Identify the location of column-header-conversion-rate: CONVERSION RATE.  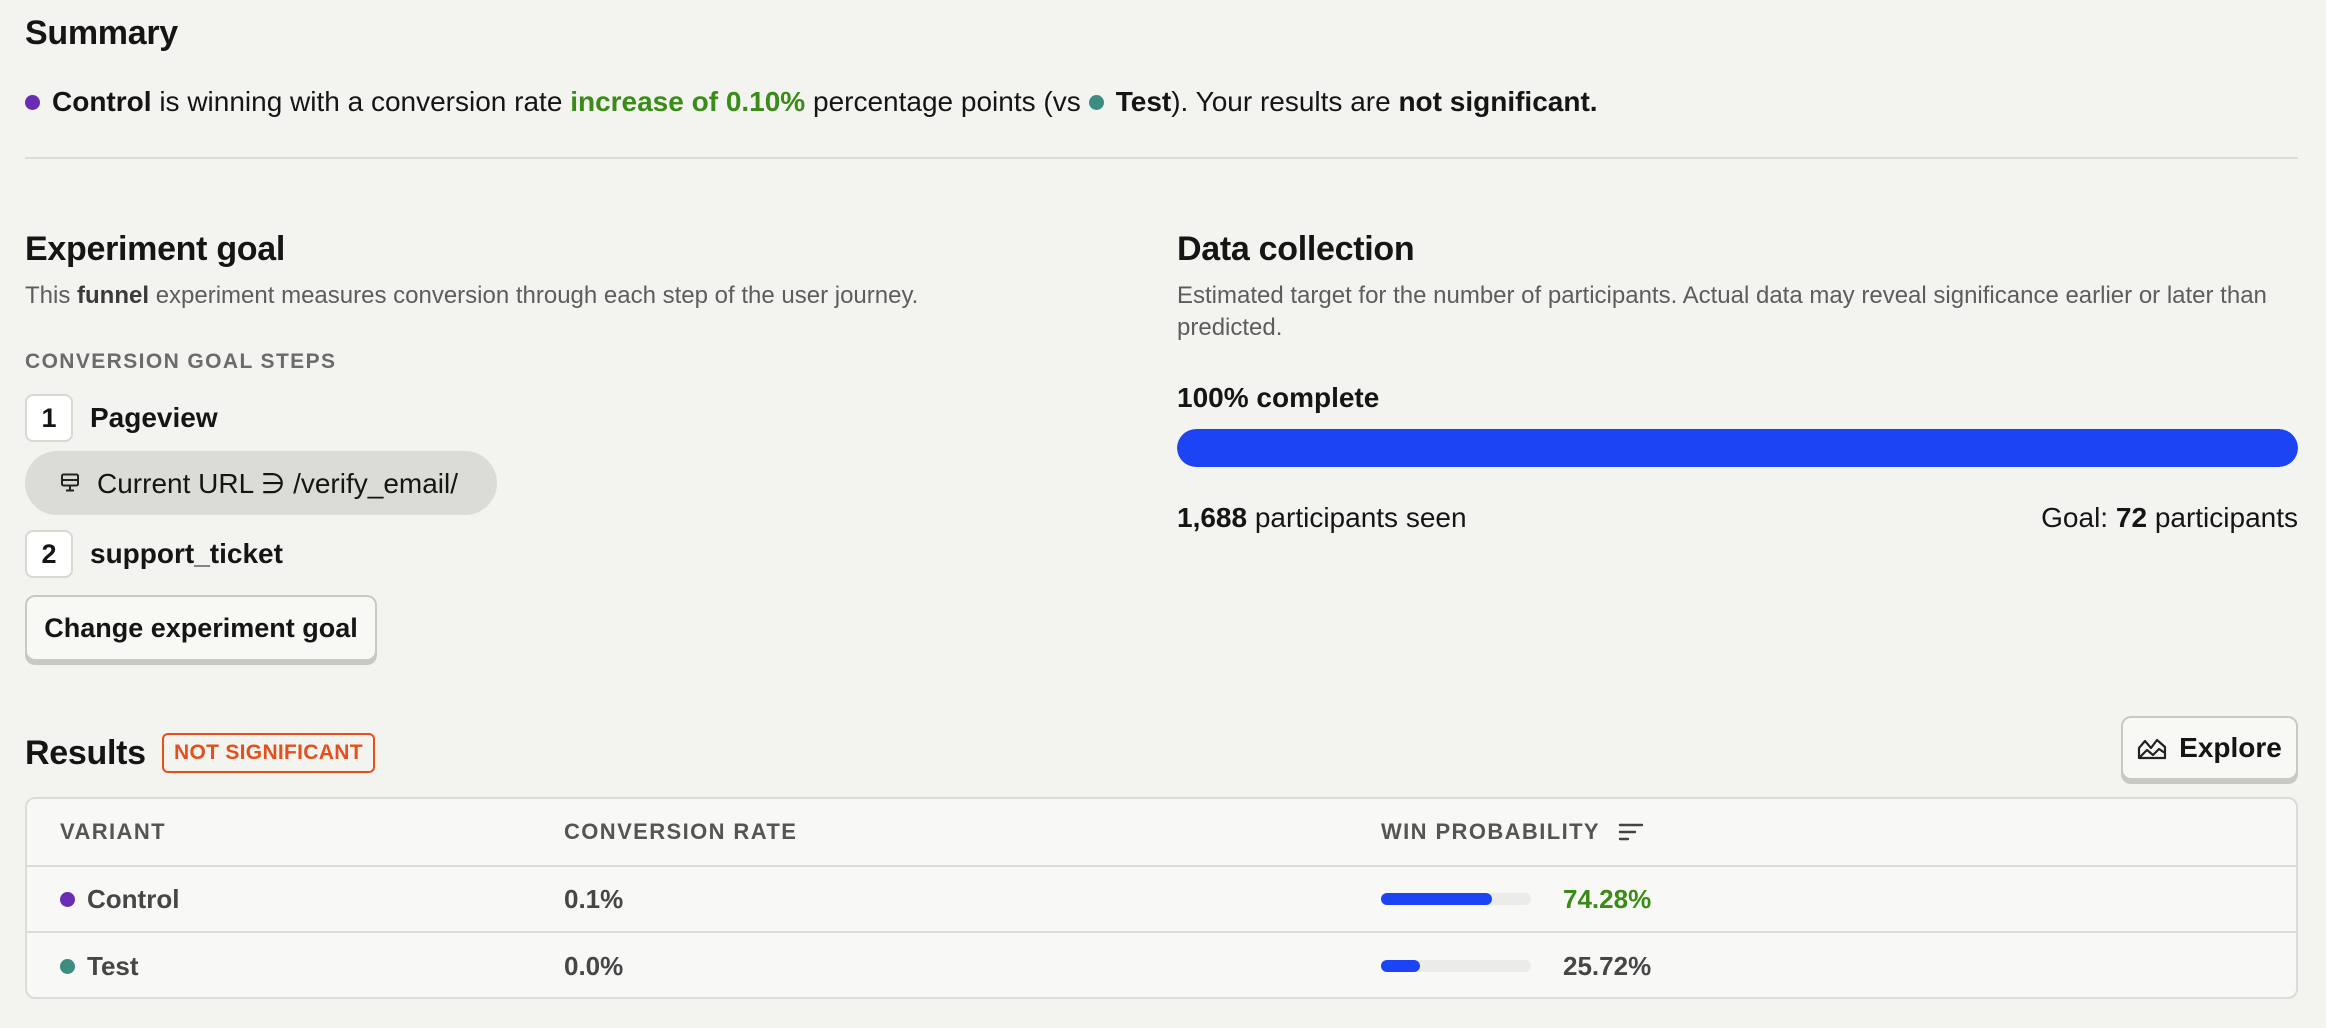
(681, 831).